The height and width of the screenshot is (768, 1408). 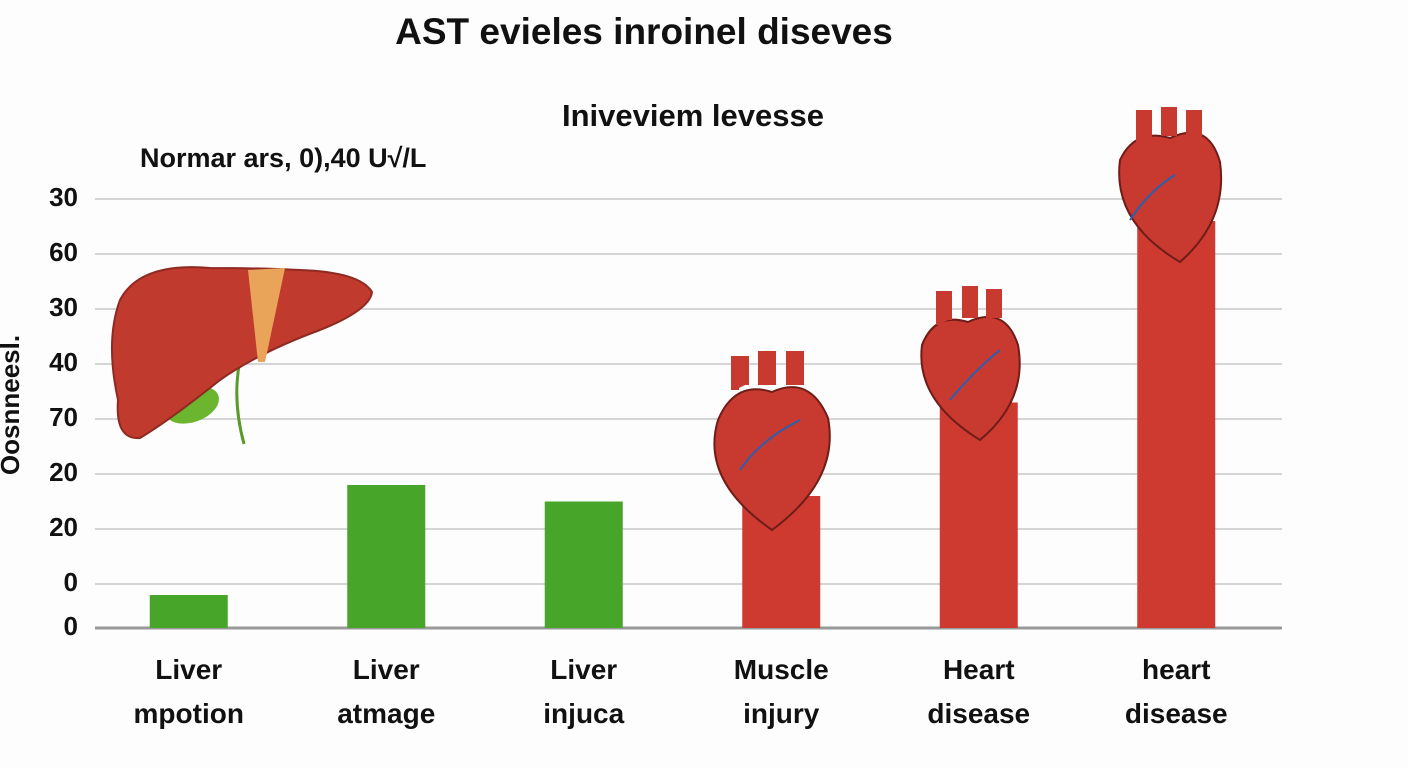 I want to click on x-tick-label: Liver mpotion, so click(x=188, y=691).